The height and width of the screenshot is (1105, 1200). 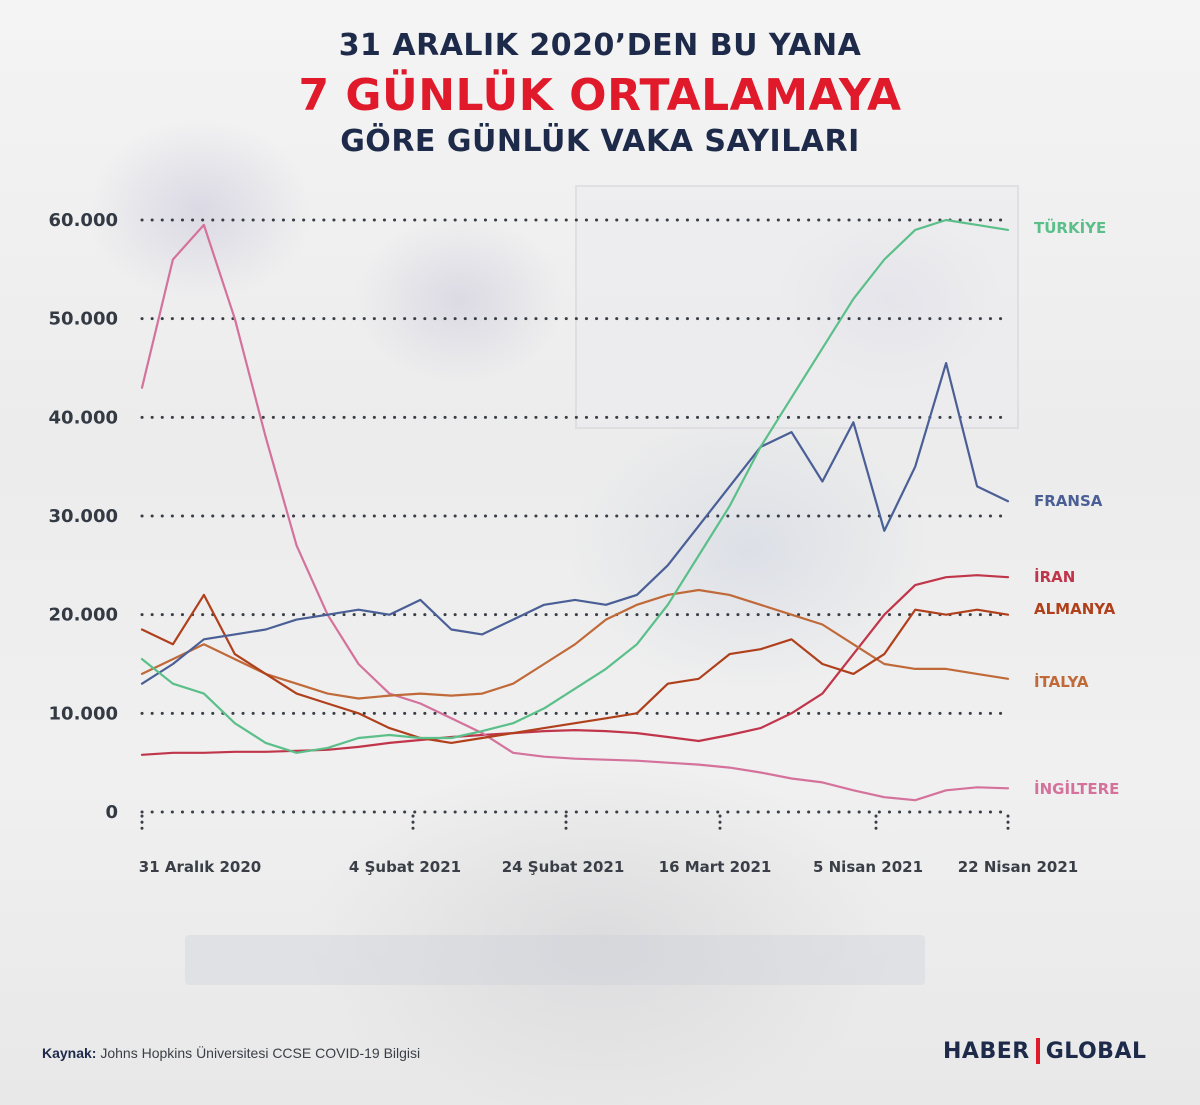 I want to click on series-label: TÜRKİYE, so click(x=1070, y=227).